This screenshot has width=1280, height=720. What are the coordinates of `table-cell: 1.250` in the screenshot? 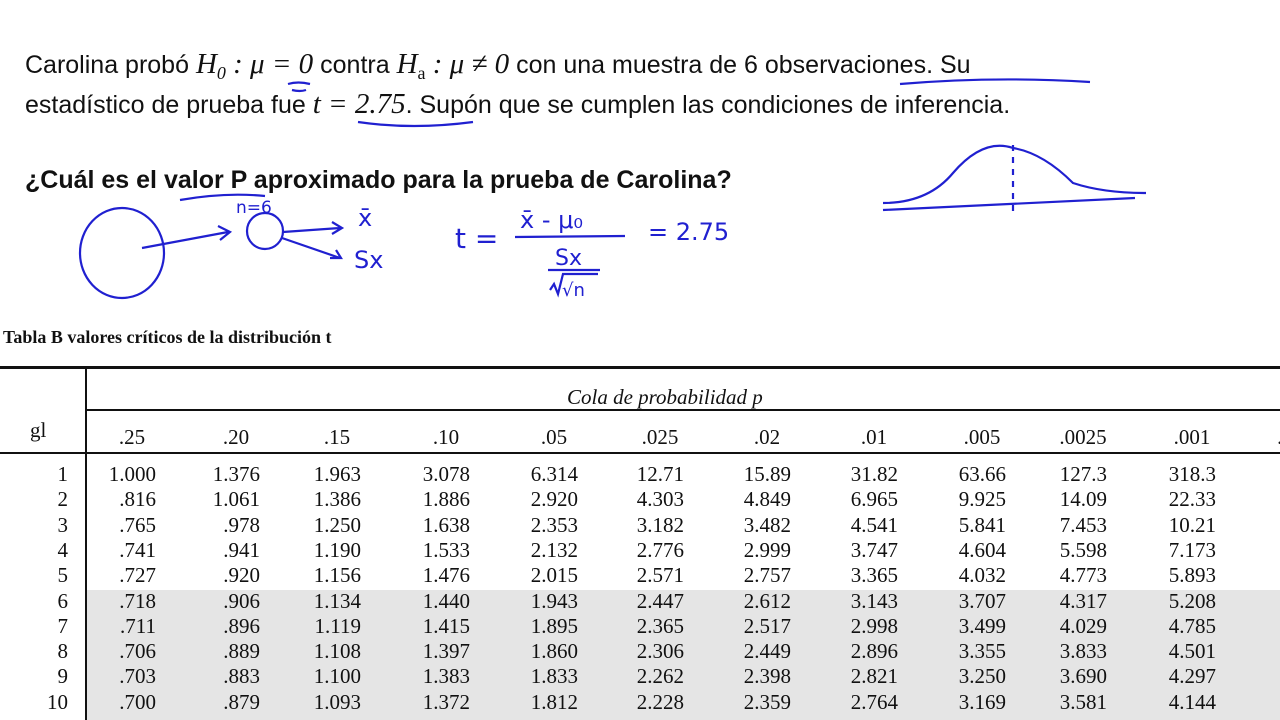 It's located at (337, 524).